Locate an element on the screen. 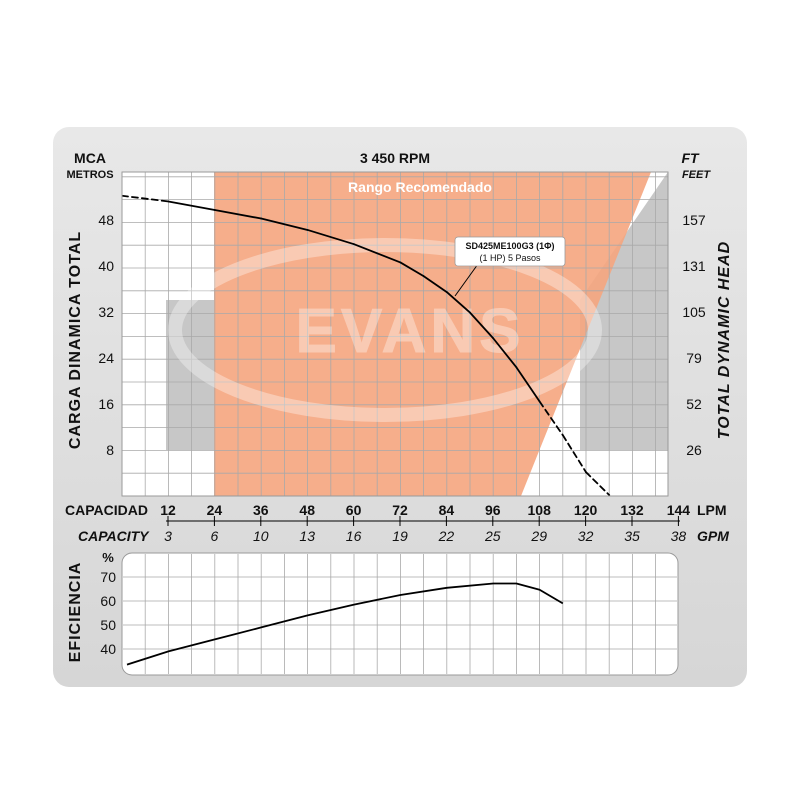  recommended-range-label: Rango Recomendado is located at coordinates (420, 187).